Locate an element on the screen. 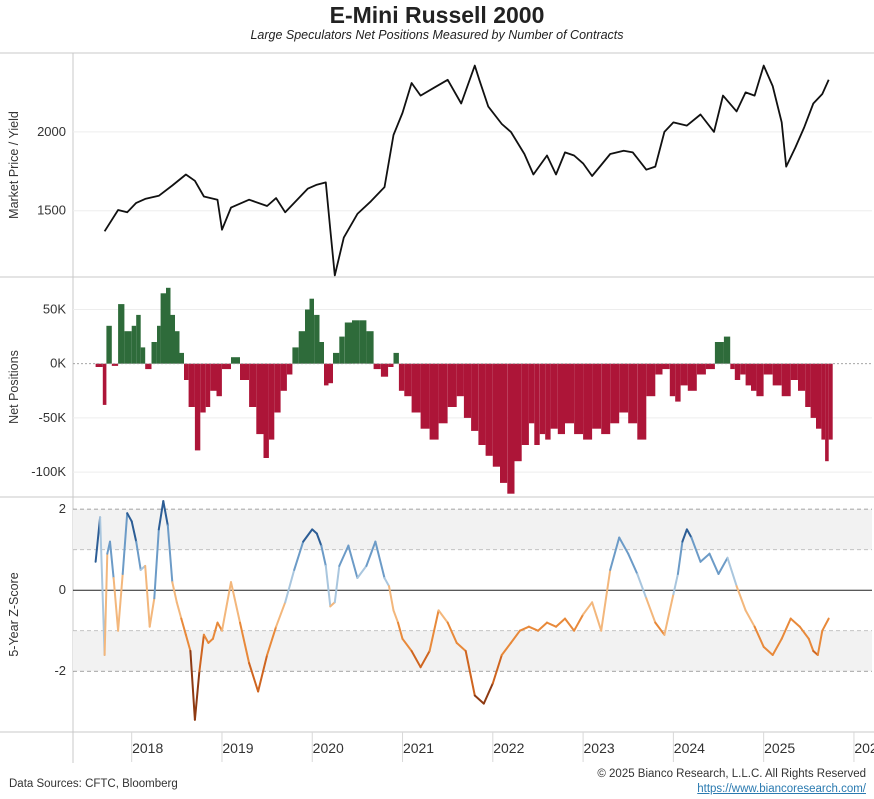 The height and width of the screenshot is (799, 874). x-tick-label: 2018 is located at coordinates (147, 748).